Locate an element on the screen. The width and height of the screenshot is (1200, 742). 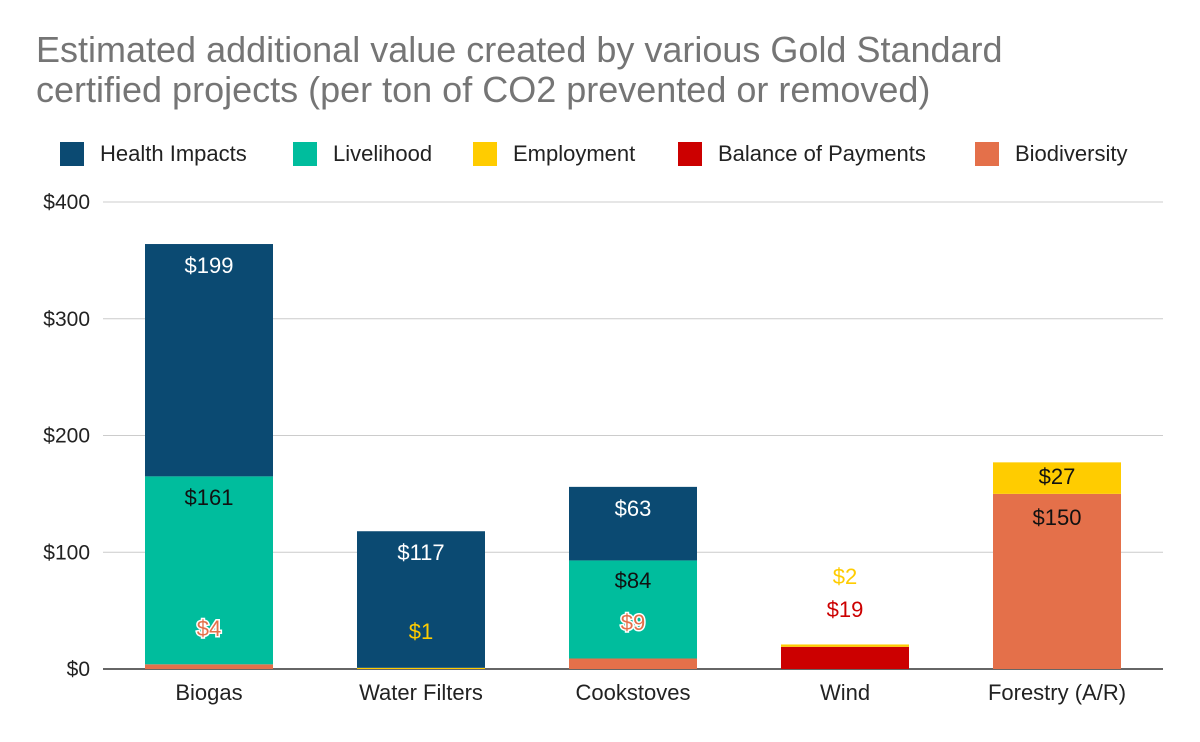
category-label: Wind is located at coordinates (845, 692).